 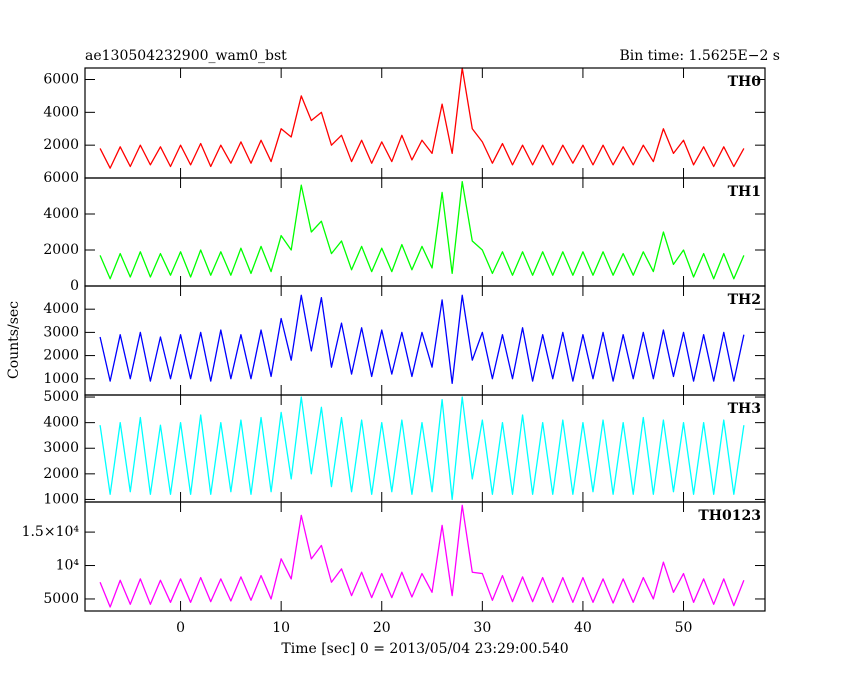 What do you see at coordinates (482, 628) in the screenshot?
I see `x-tick-label: 30` at bounding box center [482, 628].